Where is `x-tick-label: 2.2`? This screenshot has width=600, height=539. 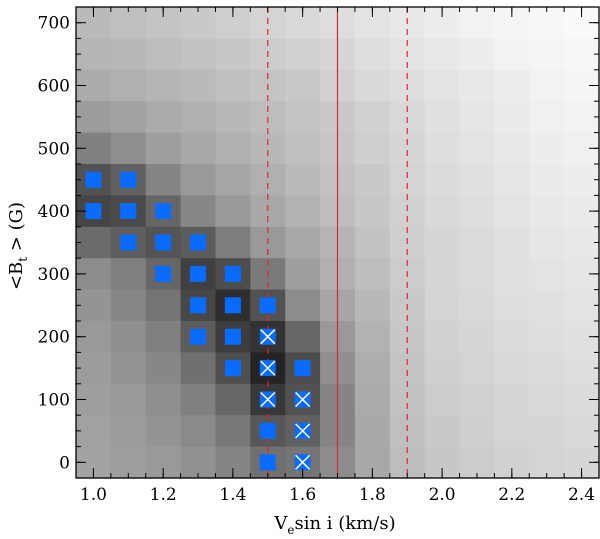
x-tick-label: 2.2 is located at coordinates (511, 495).